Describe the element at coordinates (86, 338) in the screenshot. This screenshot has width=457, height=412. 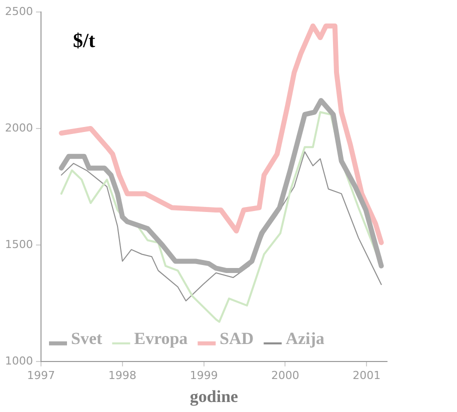
I see `legend-label: Svet` at that location.